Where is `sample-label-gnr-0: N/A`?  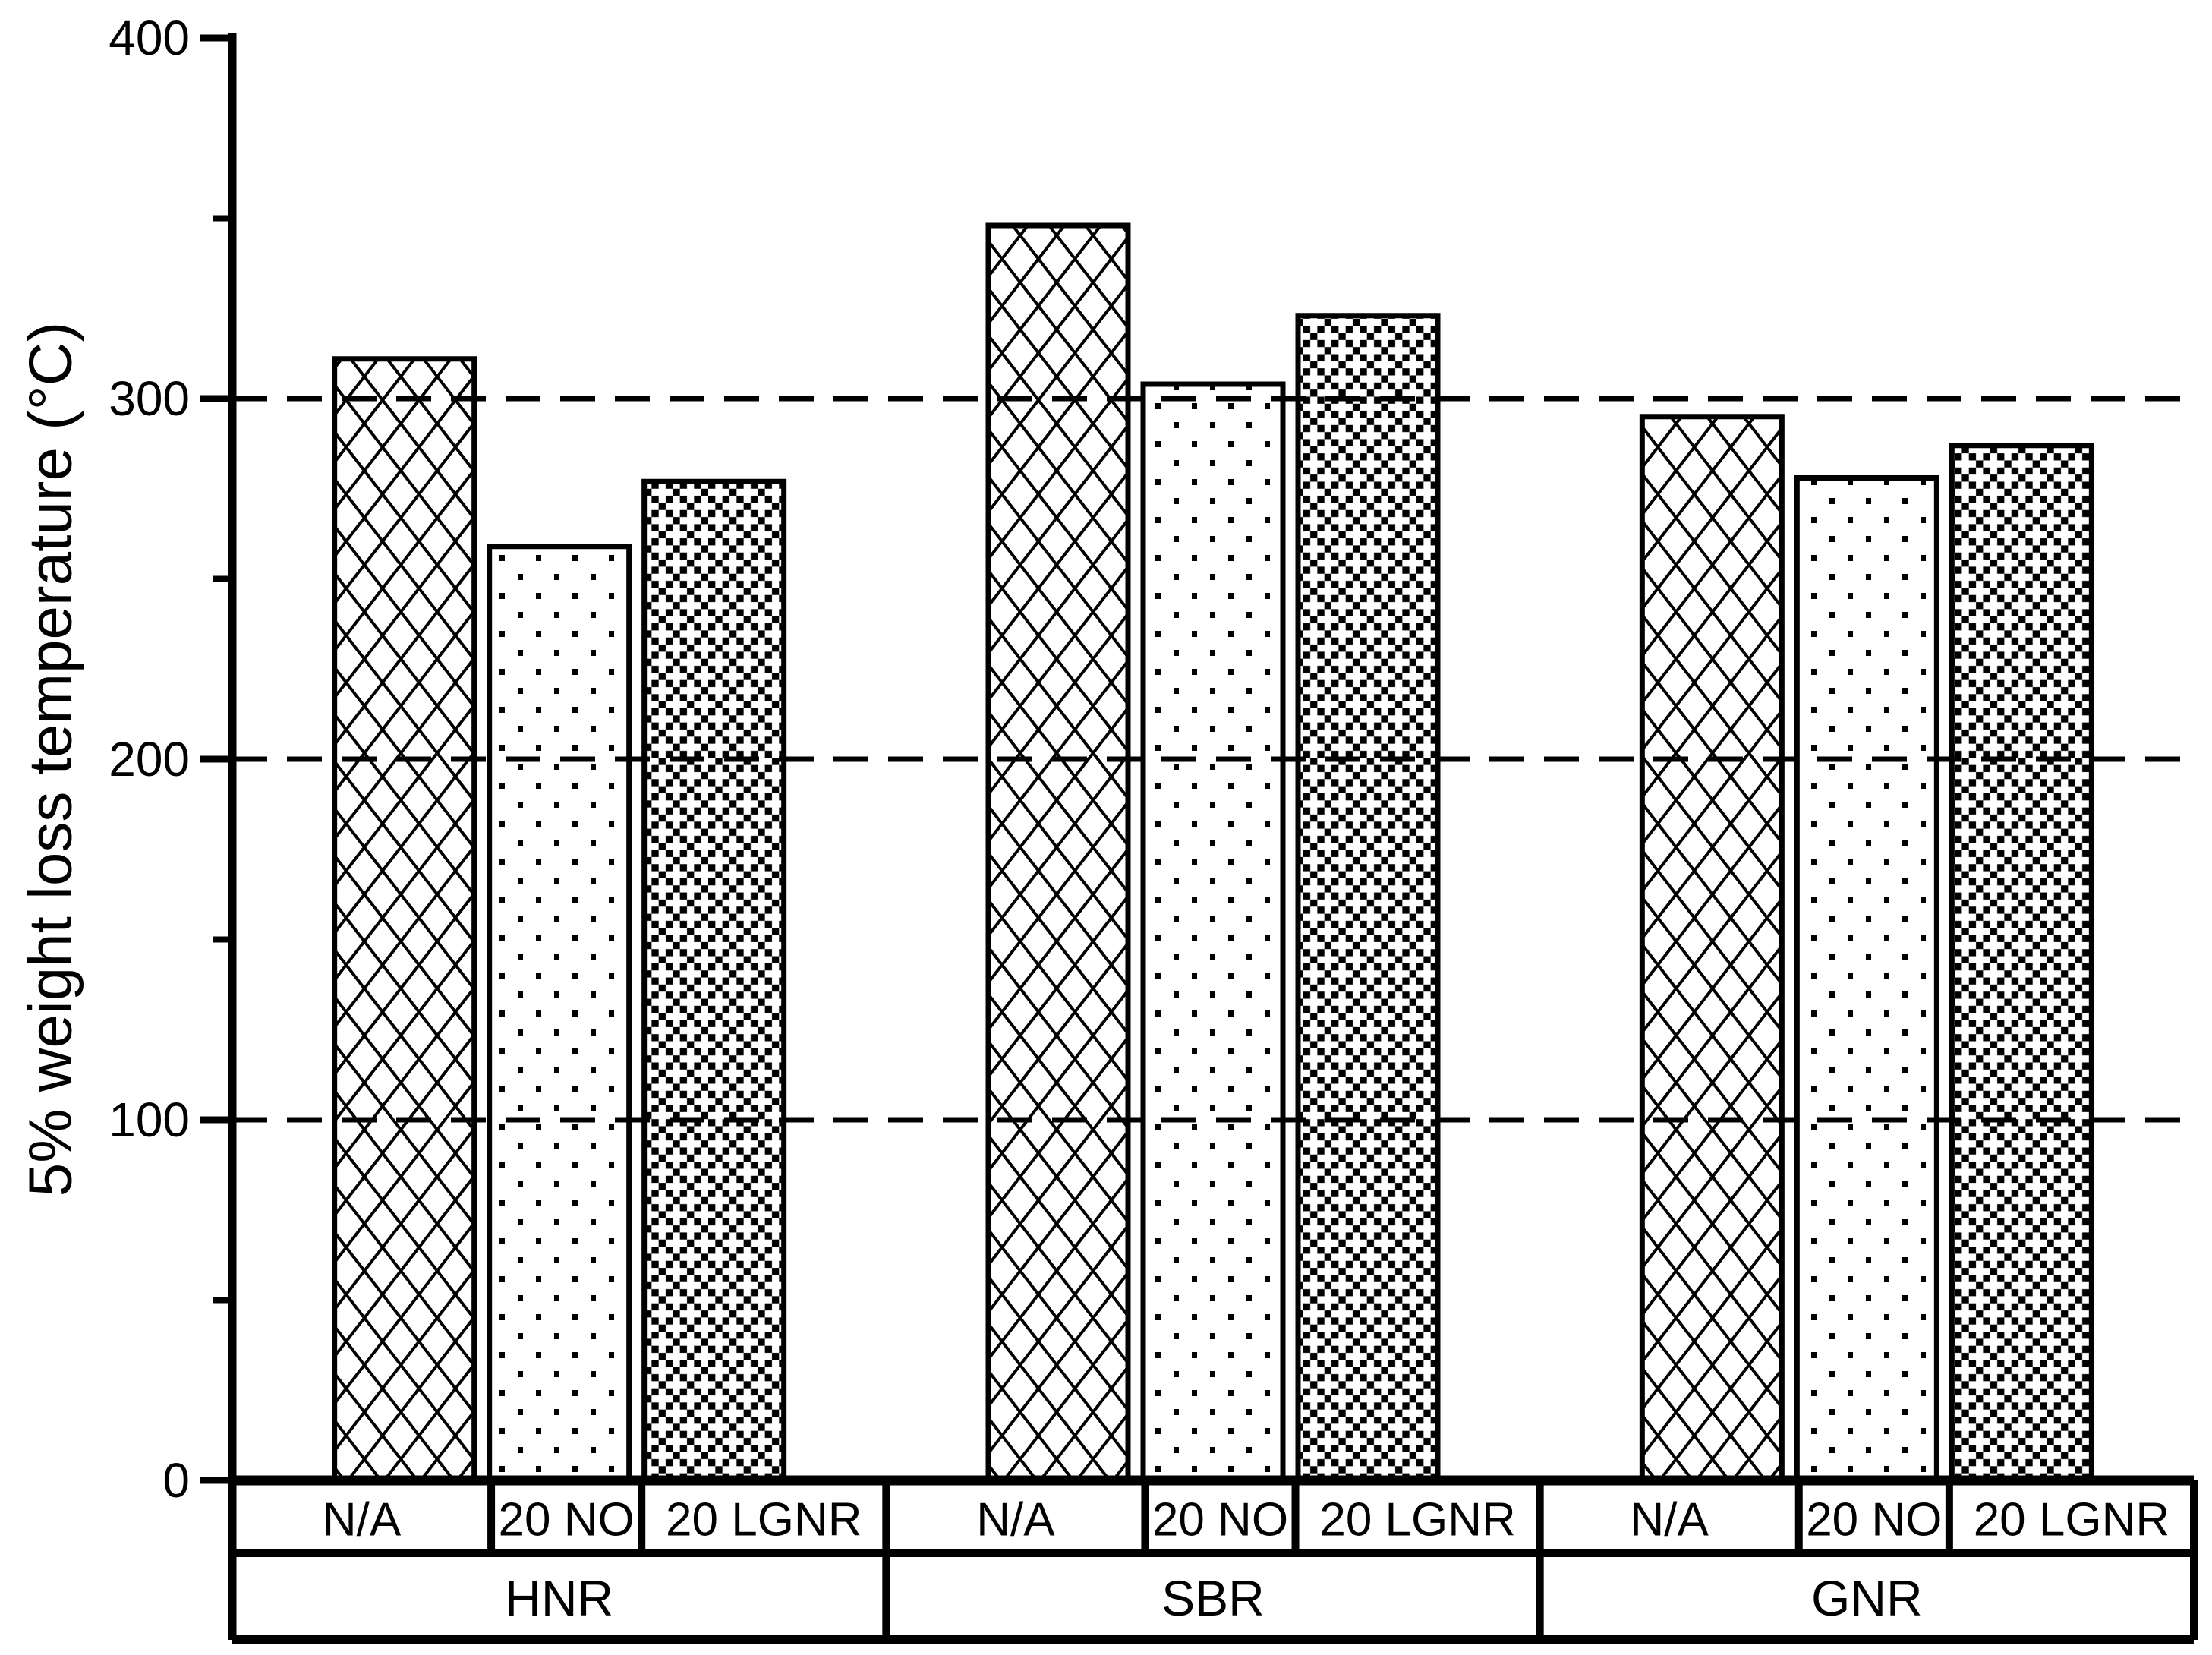
sample-label-gnr-0: N/A is located at coordinates (1670, 1520).